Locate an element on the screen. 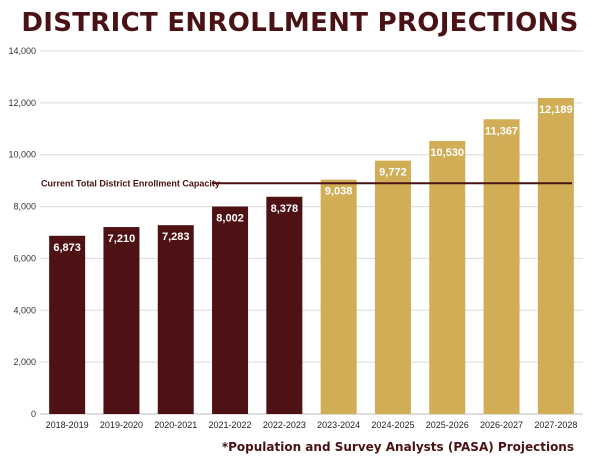 This screenshot has width=600, height=463. data-label: 12,189 is located at coordinates (556, 110).